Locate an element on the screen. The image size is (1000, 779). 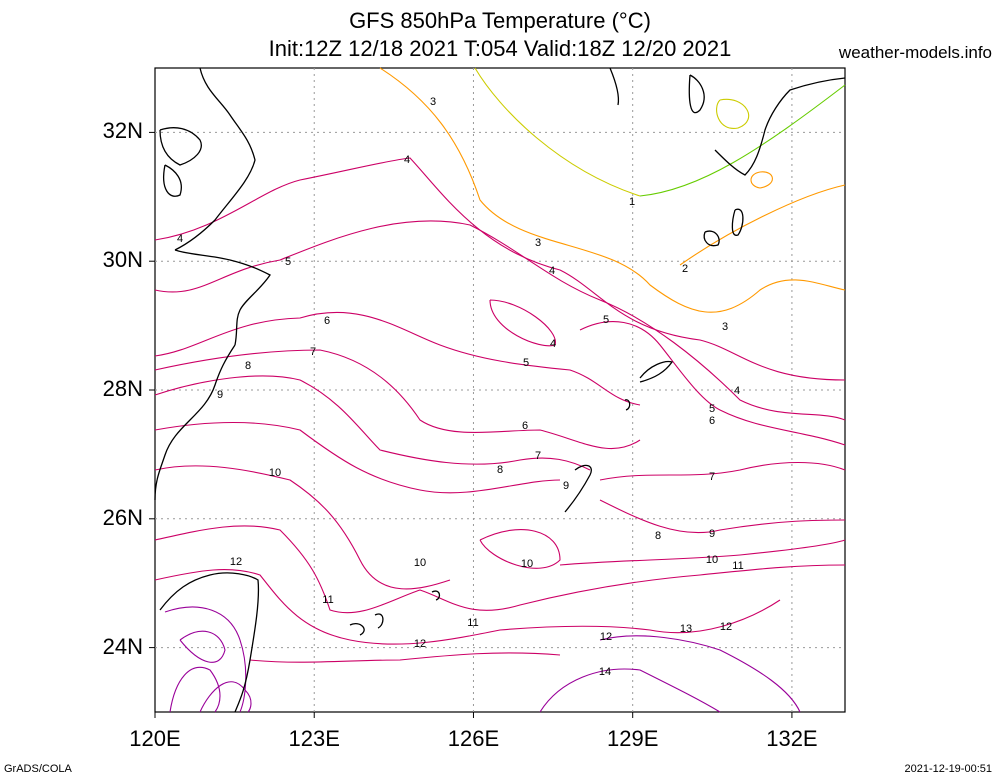
contour-label: 2 is located at coordinates (685, 269).